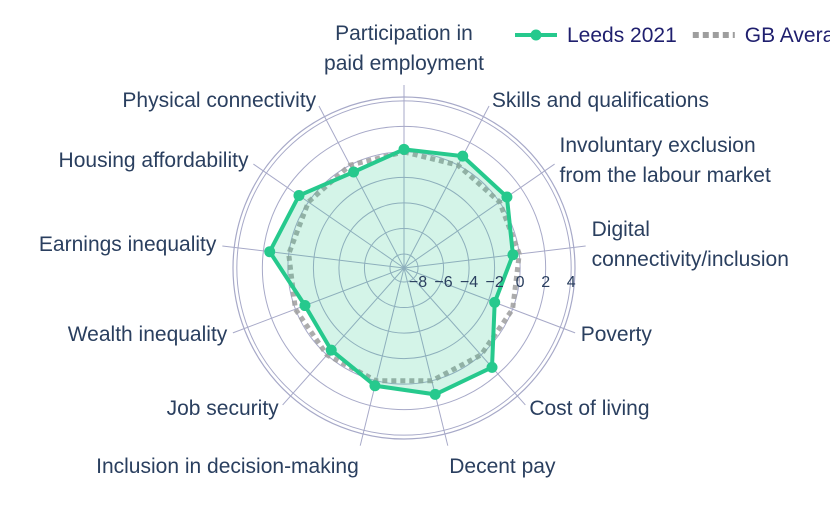 This screenshot has height=529, width=830. I want to click on category-label: Inclusion in decision-making, so click(227, 466).